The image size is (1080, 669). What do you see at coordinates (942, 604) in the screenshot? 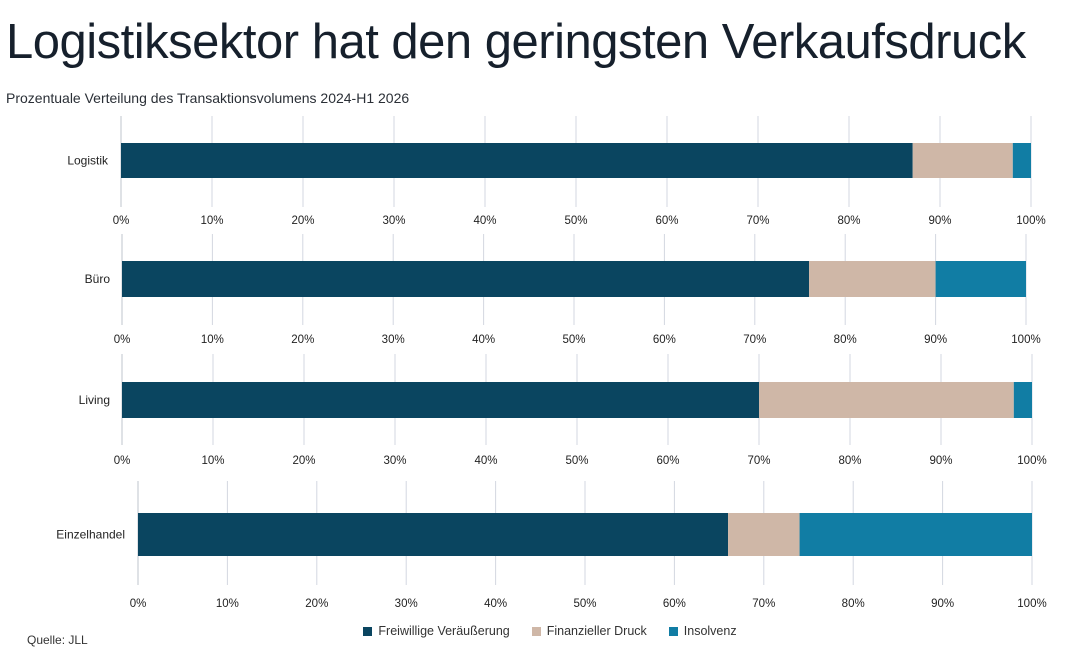
I see `tick-label-einzelhandel-9: 90%` at bounding box center [942, 604].